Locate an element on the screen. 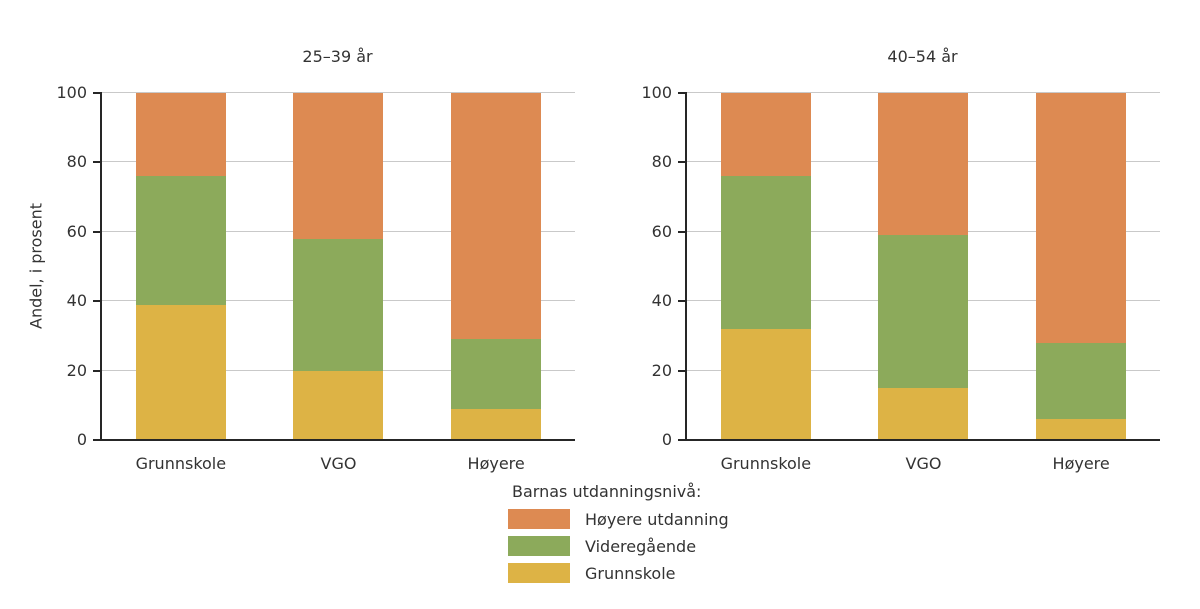  panel-title: 40–54 år is located at coordinates (922, 56).